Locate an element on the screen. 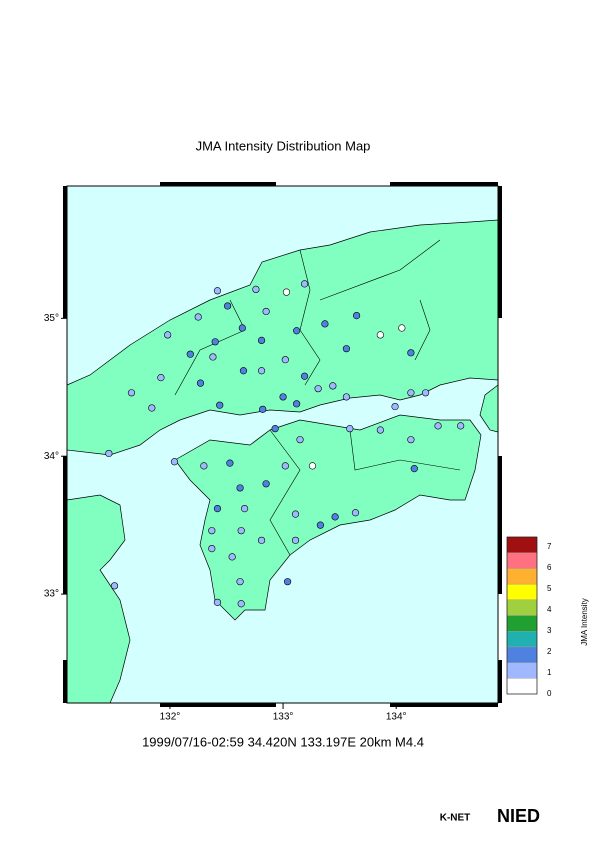 The image size is (595, 842). x-tick-label: 132° is located at coordinates (170, 717).